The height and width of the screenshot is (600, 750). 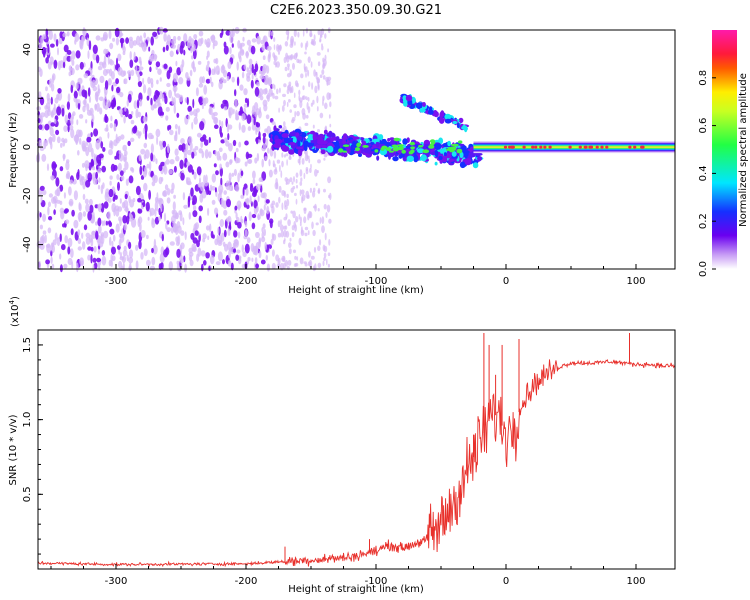 I want to click on spectrogram-y-tick-label: -20, so click(x=27, y=196).